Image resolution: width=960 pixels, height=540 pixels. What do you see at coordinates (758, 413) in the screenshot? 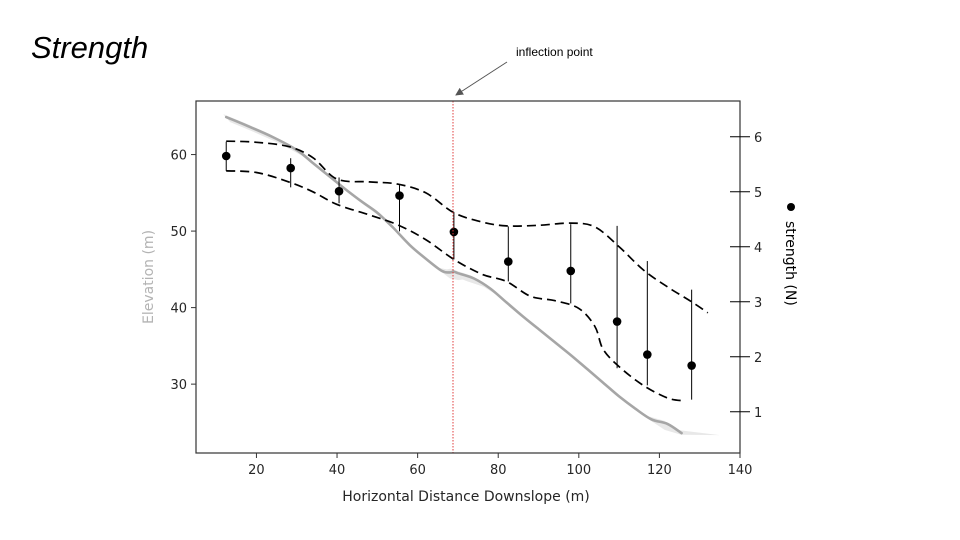
I see `right-y-tick-label: 1` at bounding box center [758, 413].